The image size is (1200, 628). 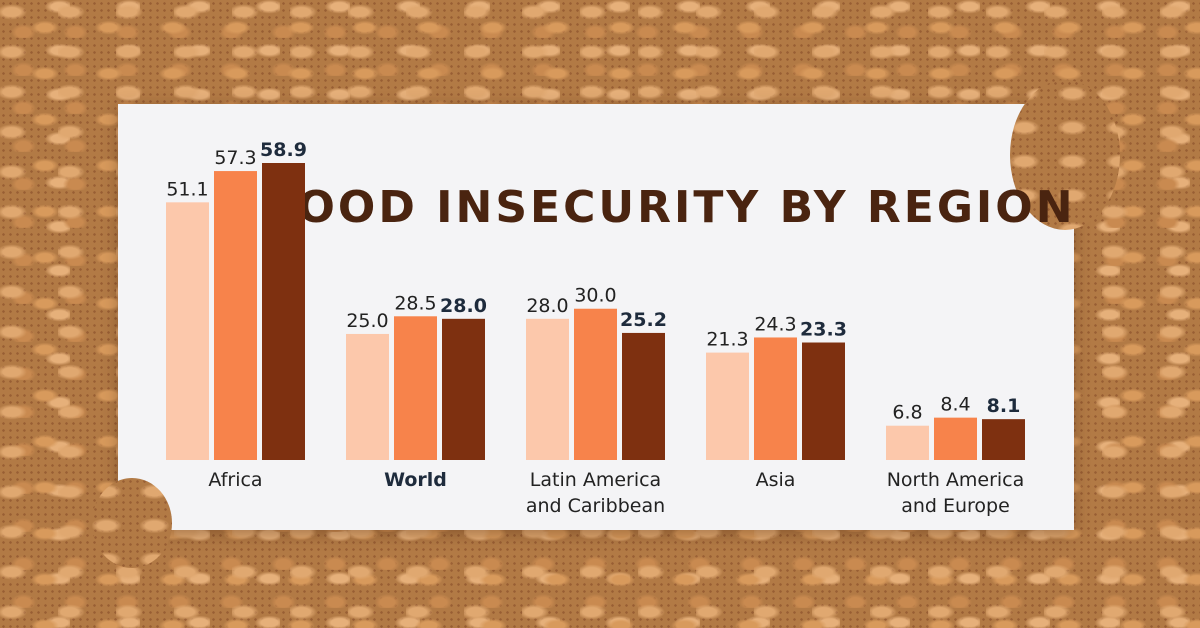 What do you see at coordinates (823, 330) in the screenshot?
I see `data-label-3-2: 23.3` at bounding box center [823, 330].